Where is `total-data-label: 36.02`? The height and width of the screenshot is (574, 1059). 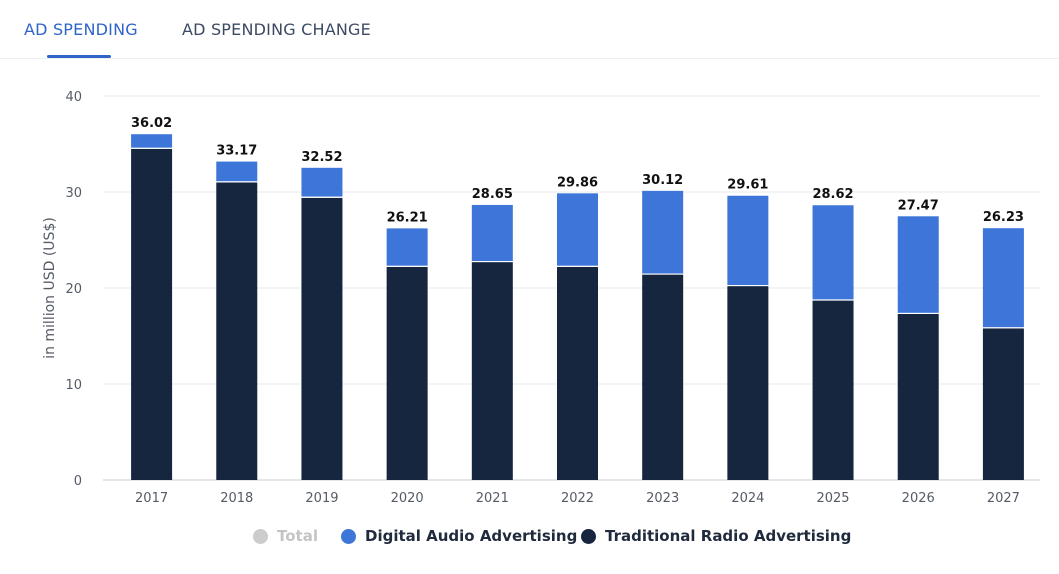 total-data-label: 36.02 is located at coordinates (151, 123).